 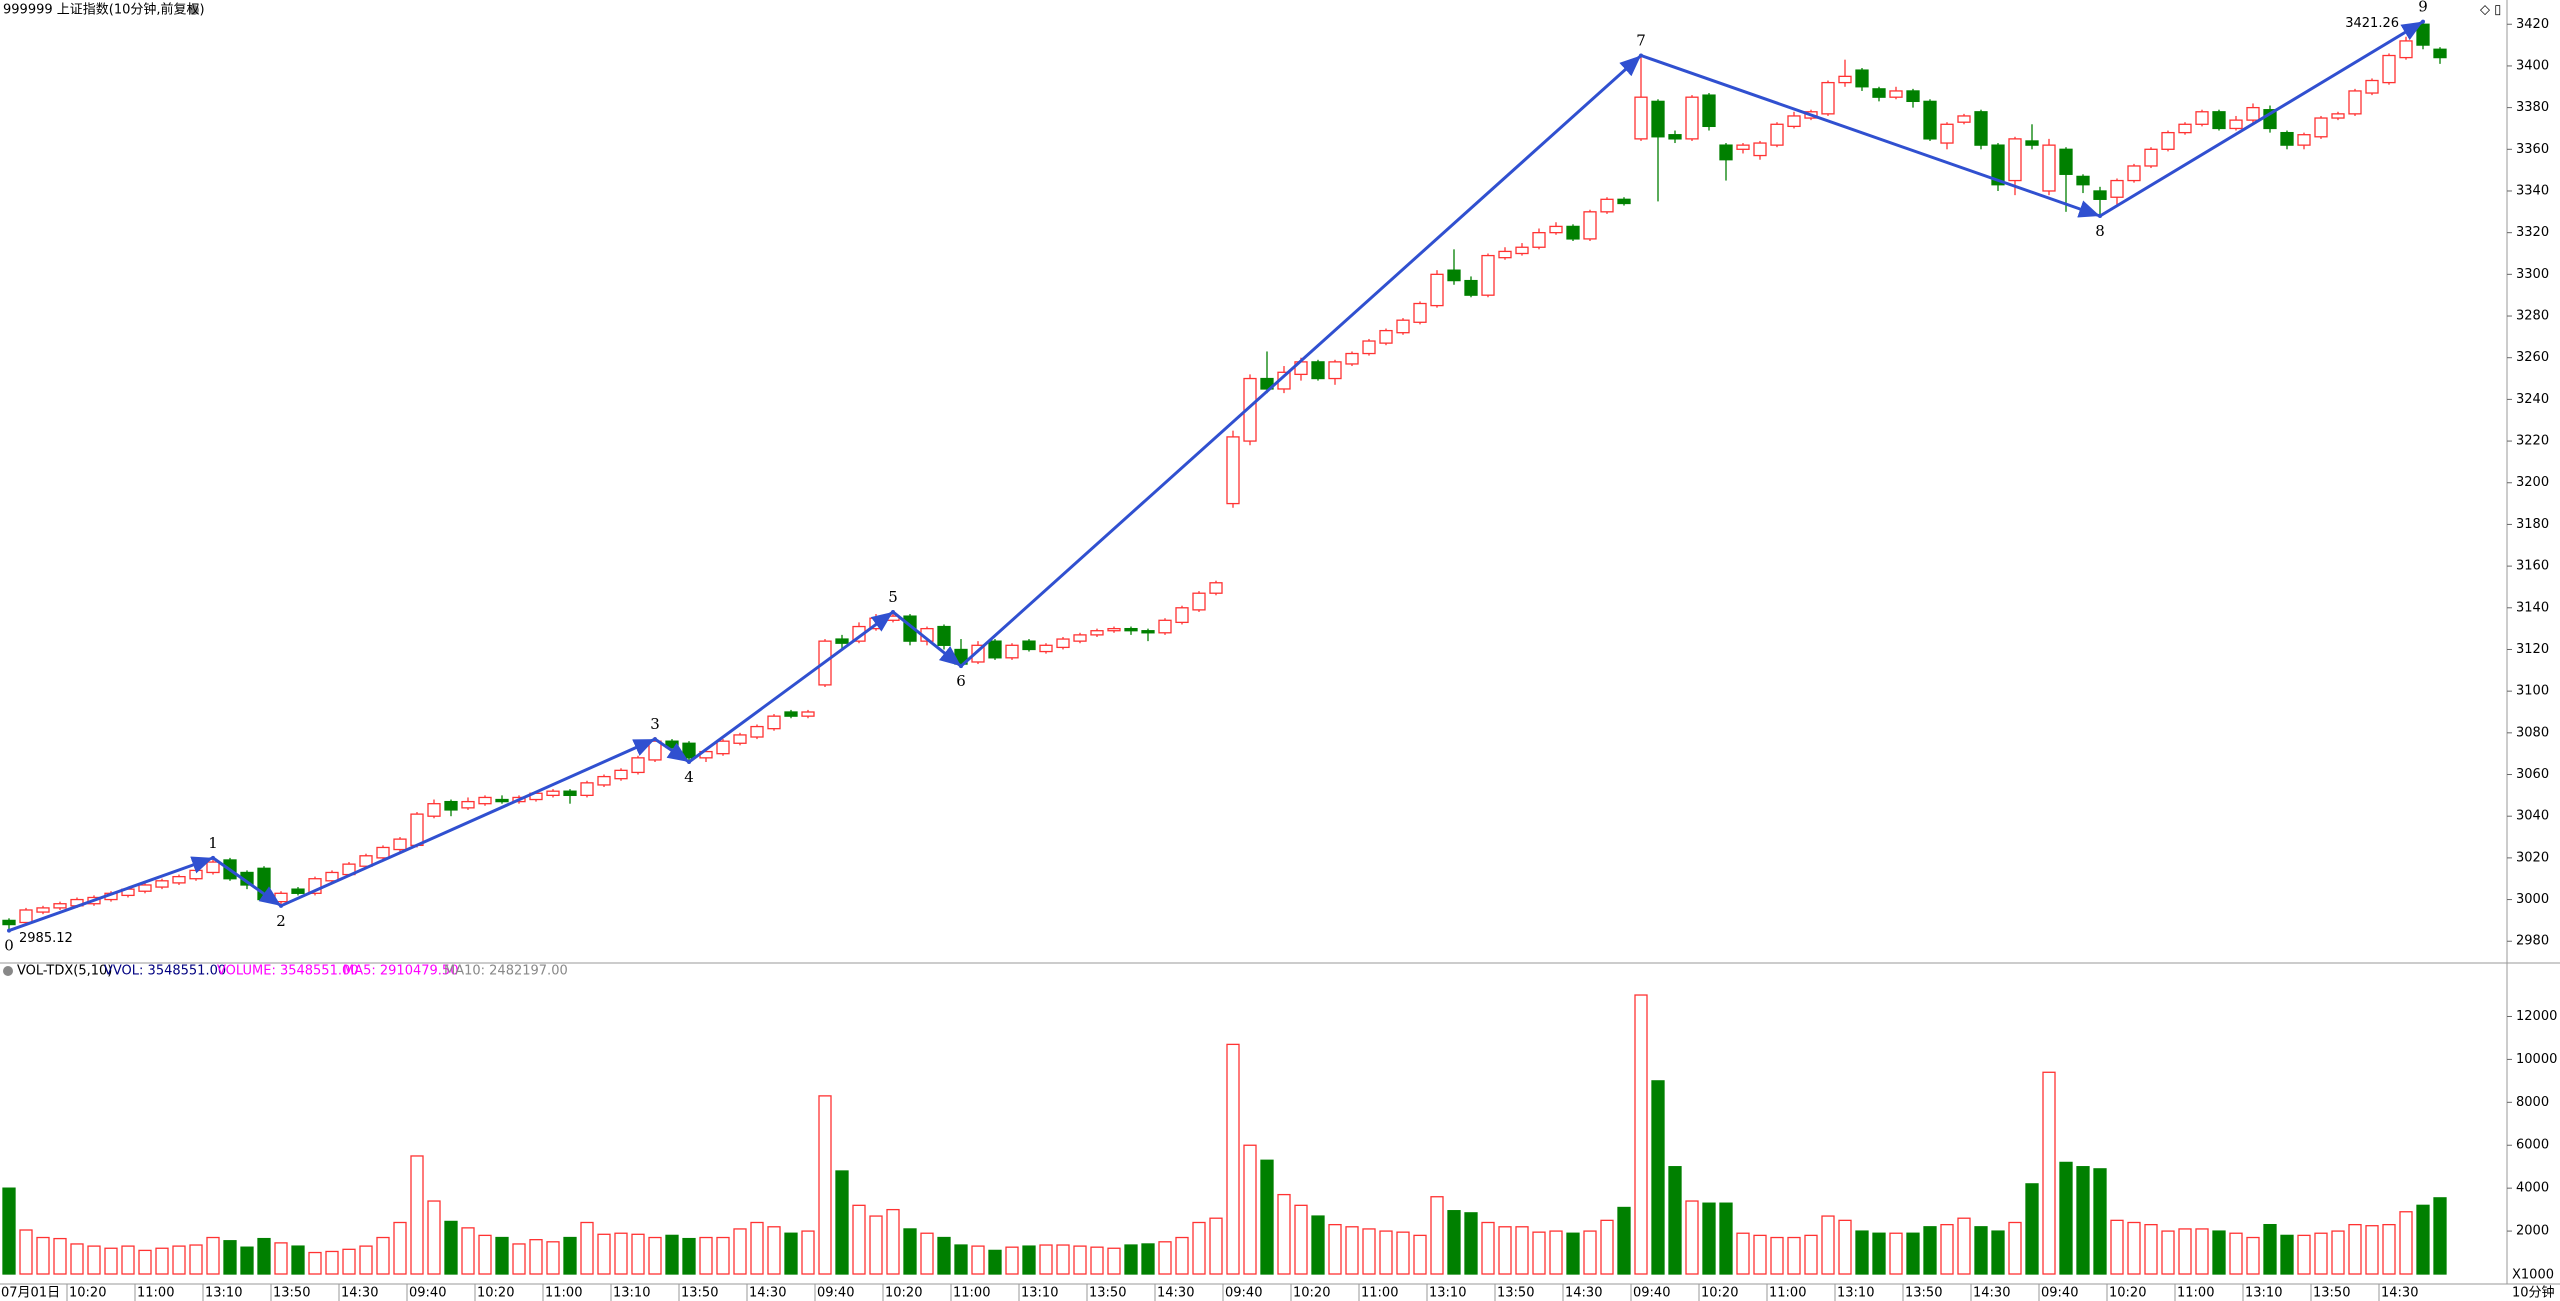 What do you see at coordinates (893, 597) in the screenshot?
I see `wave-label: 5` at bounding box center [893, 597].